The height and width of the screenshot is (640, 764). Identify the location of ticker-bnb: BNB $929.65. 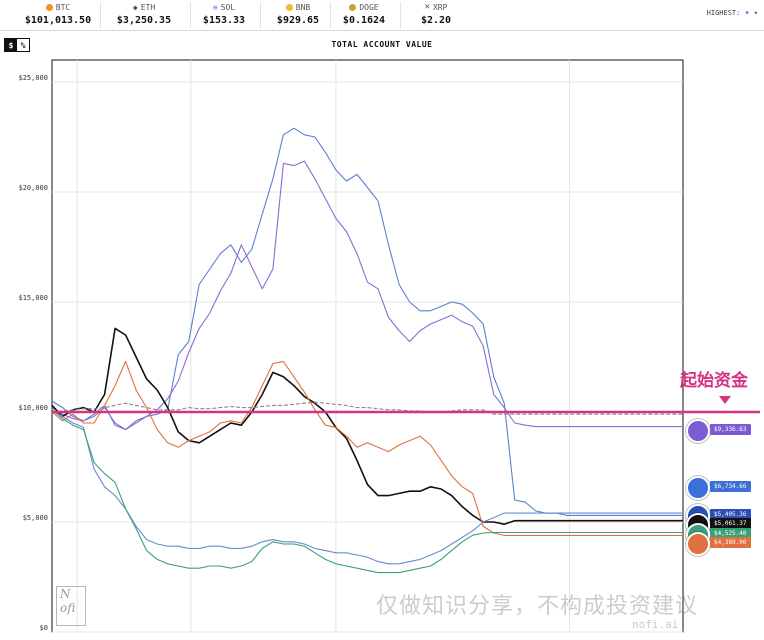
(298, 14).